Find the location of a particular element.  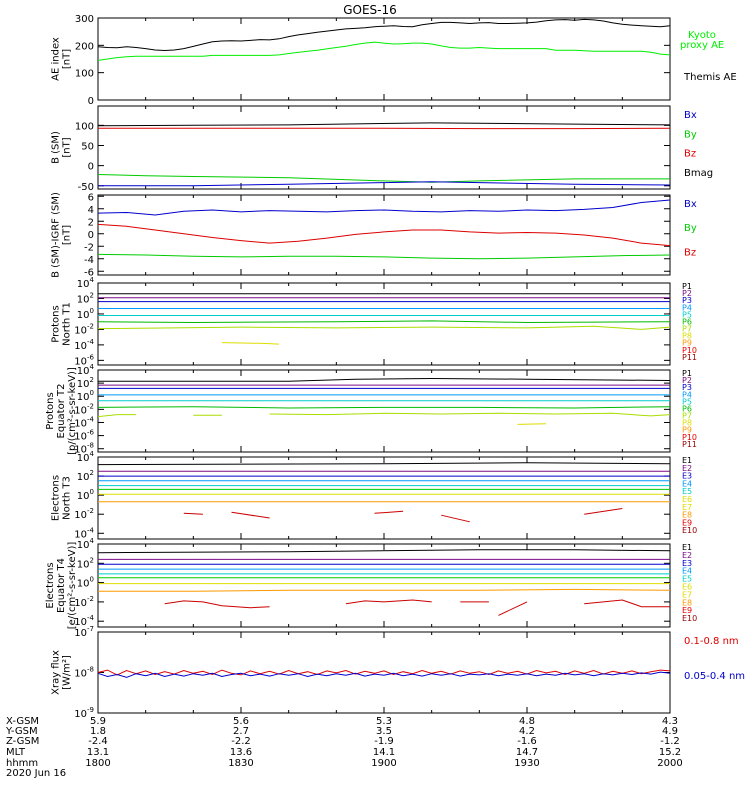

y-axis-label: [p/(cm²-s-sr-keV)] is located at coordinates (72, 411).